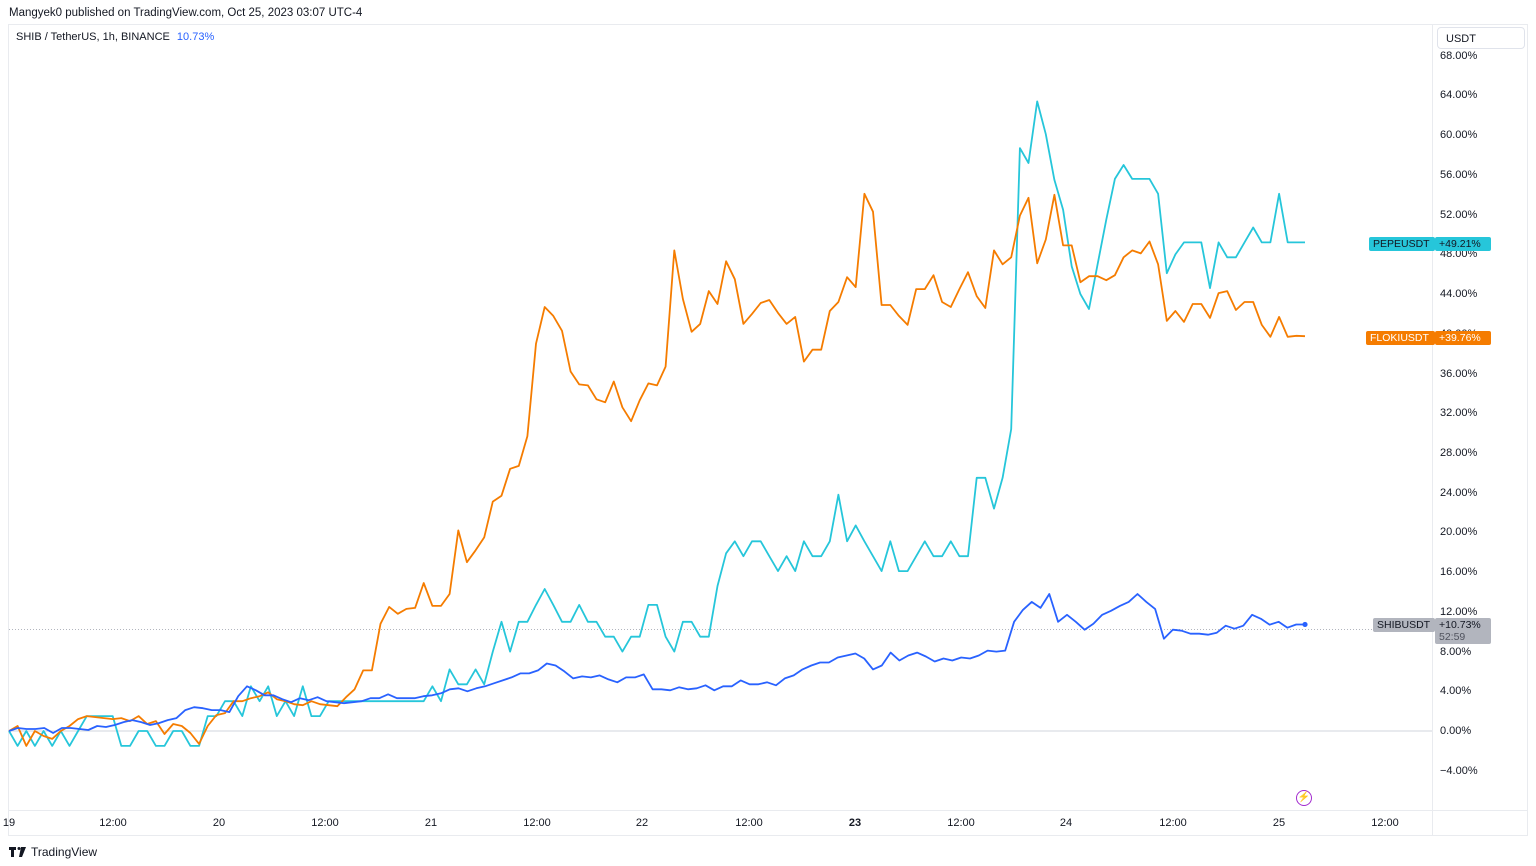  Describe the element at coordinates (1459, 95) in the screenshot. I see `y-tick-label: 64.00%` at that location.